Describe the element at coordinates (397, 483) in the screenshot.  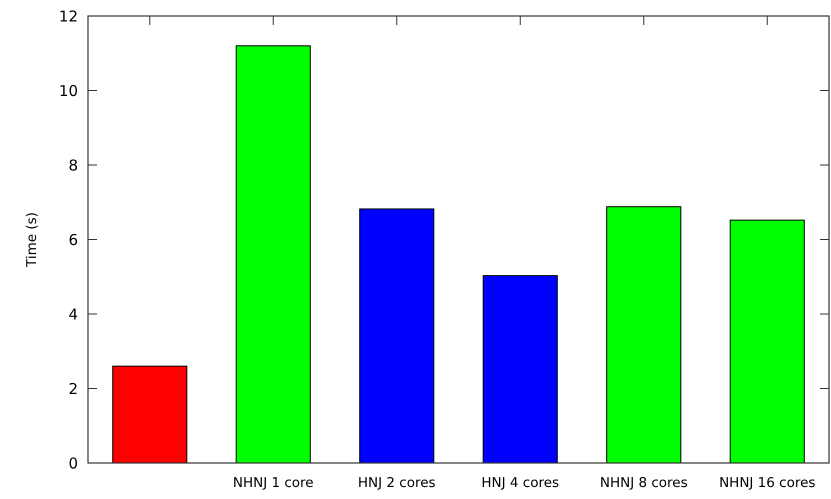
I see `x-tick-label: HNJ 2 cores` at that location.